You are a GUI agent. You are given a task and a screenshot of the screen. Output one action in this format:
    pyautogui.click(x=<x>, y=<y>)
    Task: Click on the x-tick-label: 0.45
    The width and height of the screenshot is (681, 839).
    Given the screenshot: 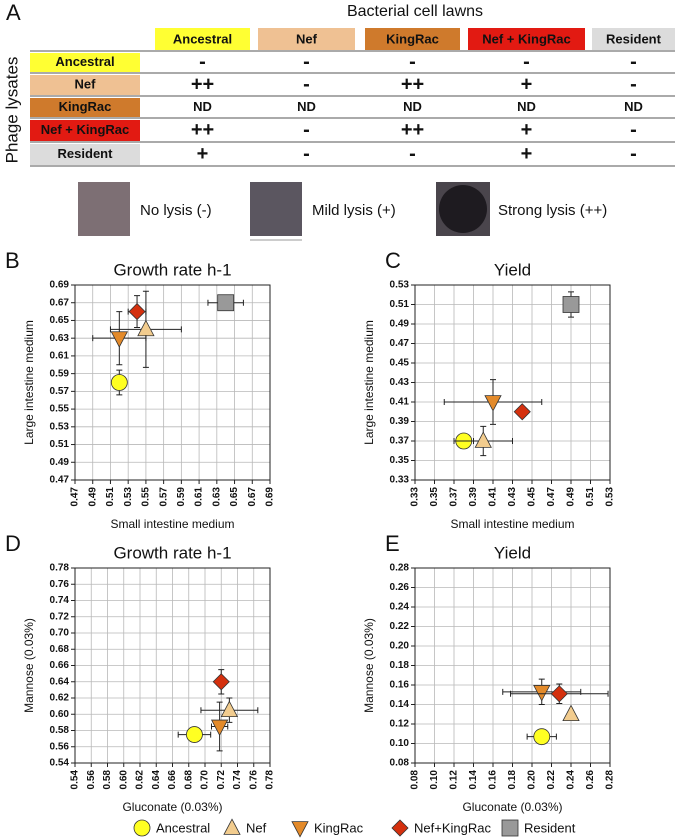 What is the action you would take?
    pyautogui.click(x=532, y=497)
    